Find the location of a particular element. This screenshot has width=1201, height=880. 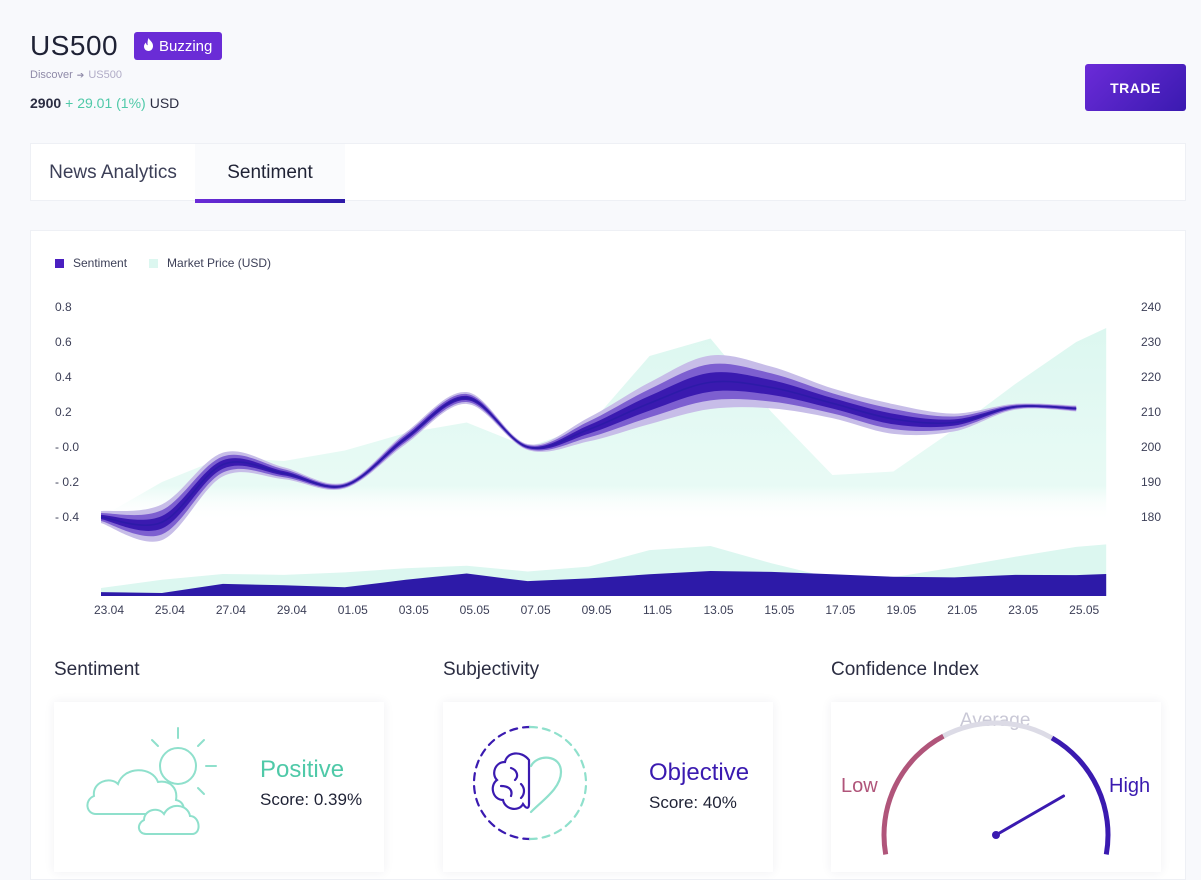

chart-legend: Sentiment Market Price (USD) is located at coordinates (174, 263).